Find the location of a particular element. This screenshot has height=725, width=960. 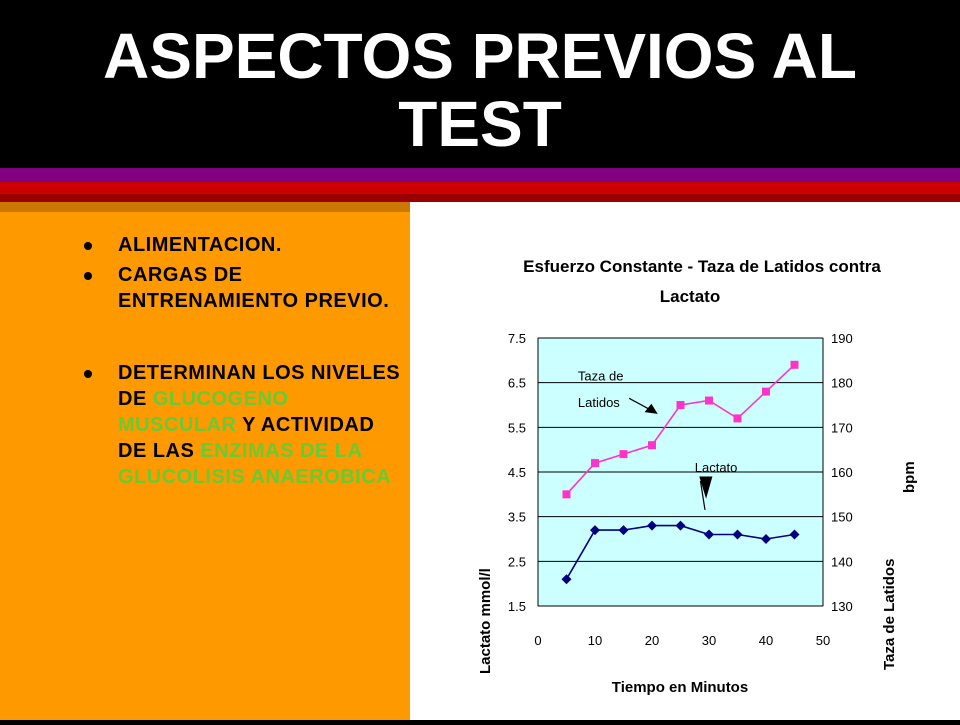

y-left-tick-label: 4.5 is located at coordinates (517, 472).